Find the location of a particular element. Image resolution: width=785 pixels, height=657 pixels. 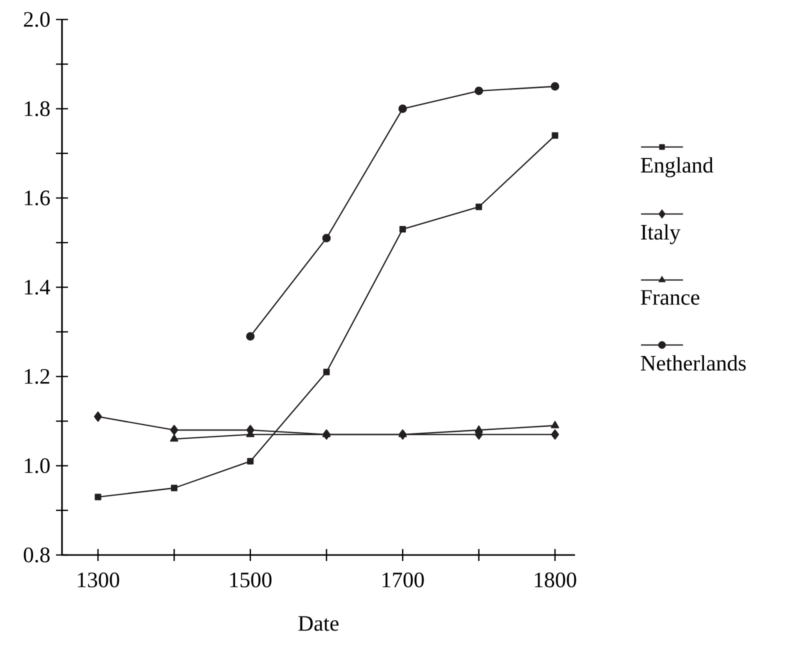

legend-label: Netherlands is located at coordinates (693, 363).